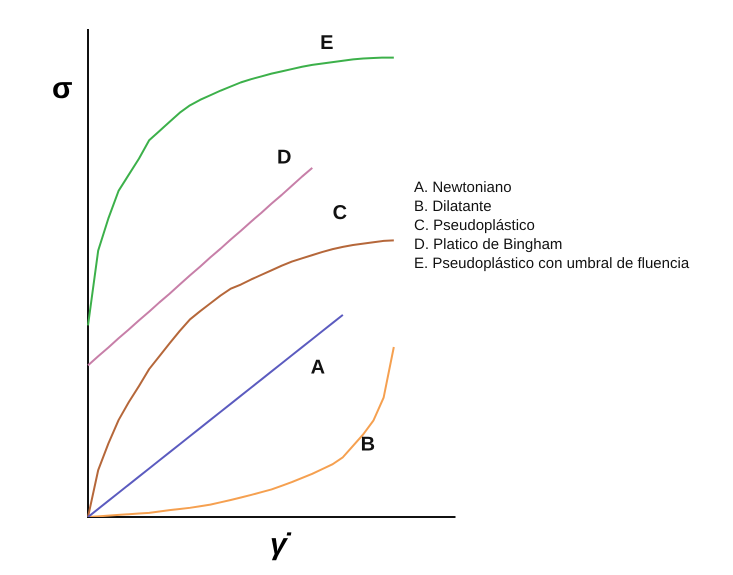  What do you see at coordinates (340, 213) in the screenshot?
I see `series-label: C` at bounding box center [340, 213].